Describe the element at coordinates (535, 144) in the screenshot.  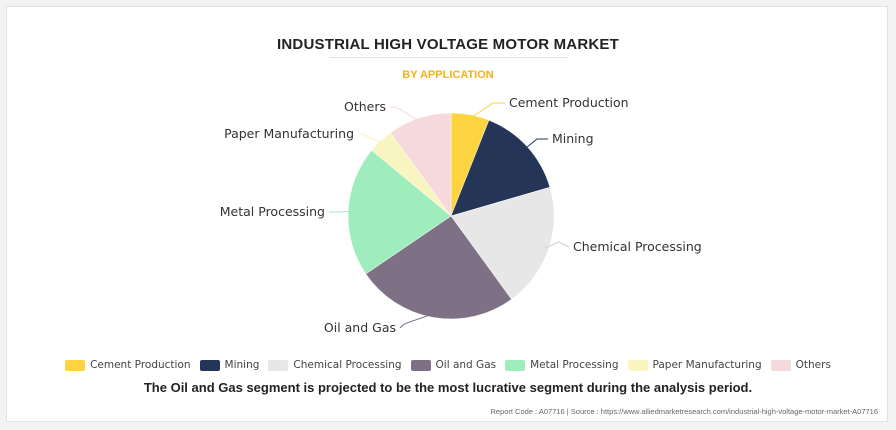
I see `leader-line-mining` at that location.